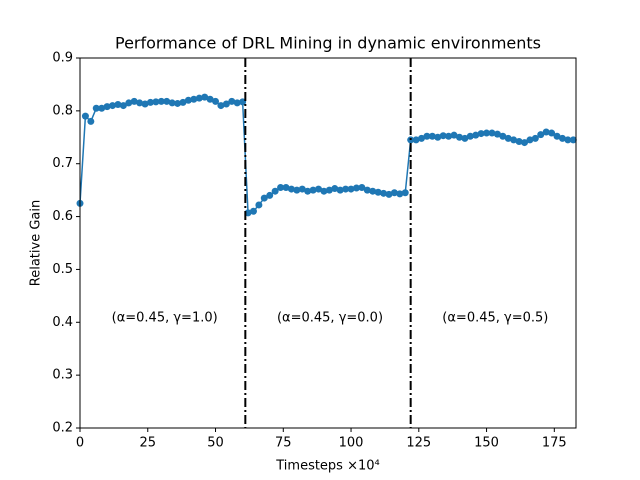 The width and height of the screenshot is (640, 480). I want to click on annotation: (α=0.45, γ=0.5), so click(495, 318).